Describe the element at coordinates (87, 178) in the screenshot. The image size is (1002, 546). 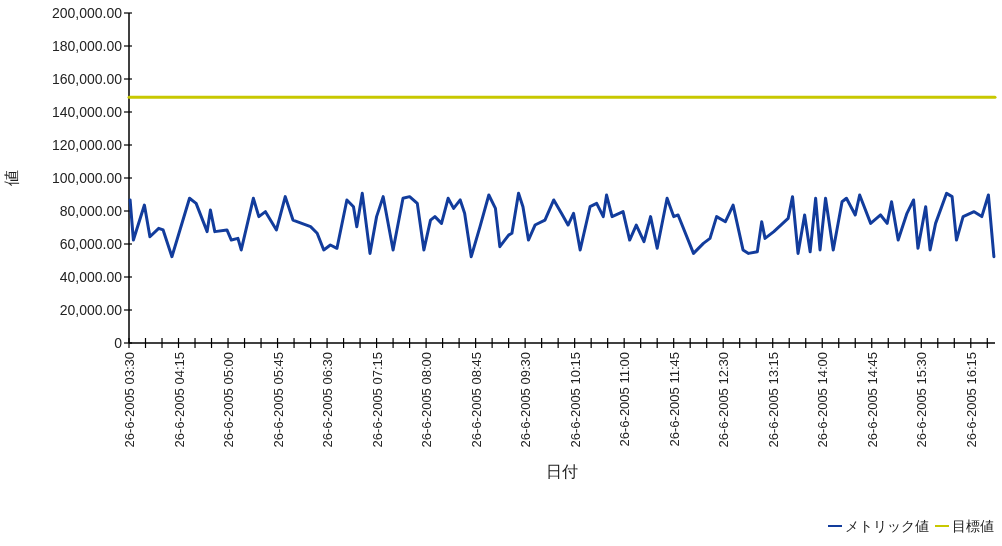
I see `y-tick-label: 100,000.00` at that location.